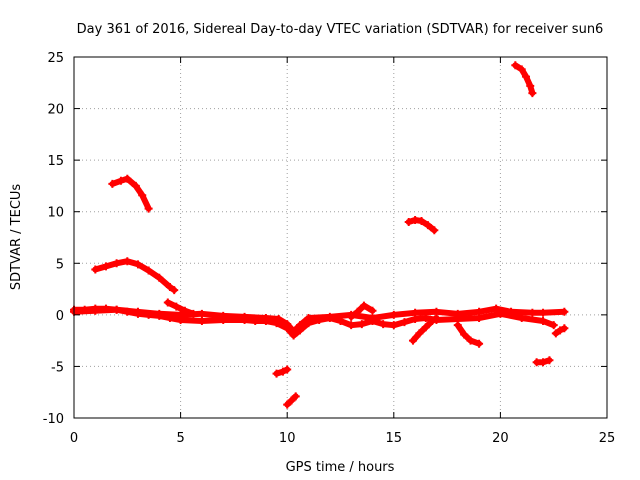 Image resolution: width=640 pixels, height=480 pixels. What do you see at coordinates (55, 58) in the screenshot?
I see `y-tick-label: 25` at bounding box center [55, 58].